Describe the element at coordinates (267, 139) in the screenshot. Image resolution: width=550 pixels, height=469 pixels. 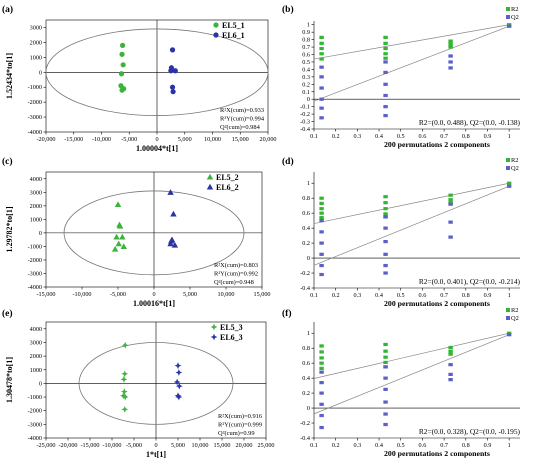
I see `x-tick-label: 20,000` at that location.